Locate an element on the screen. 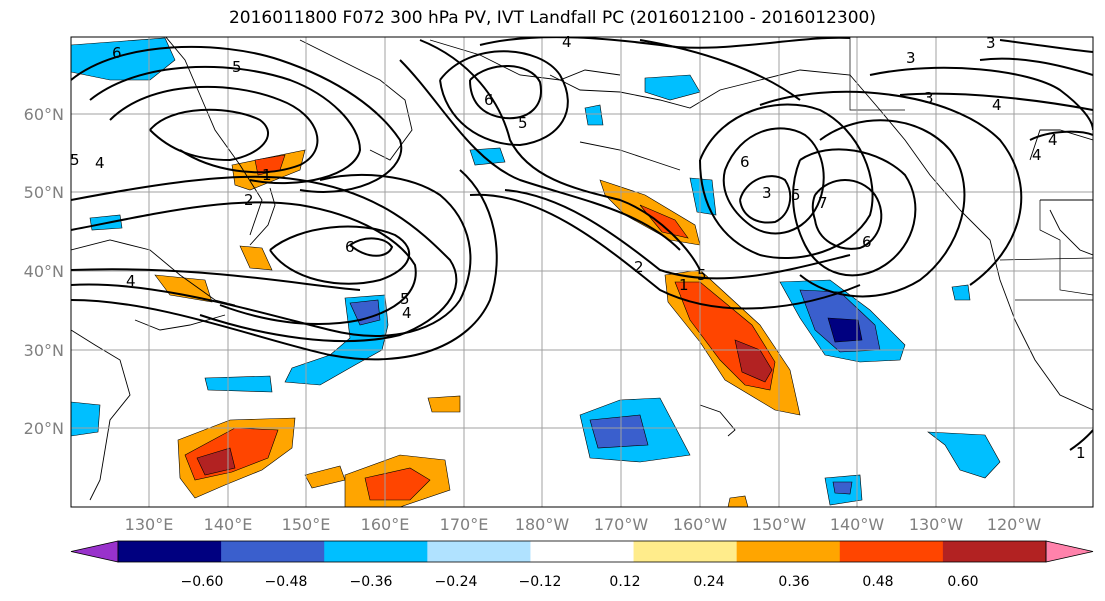  colorbar-extend-high is located at coordinates (1069, 551).